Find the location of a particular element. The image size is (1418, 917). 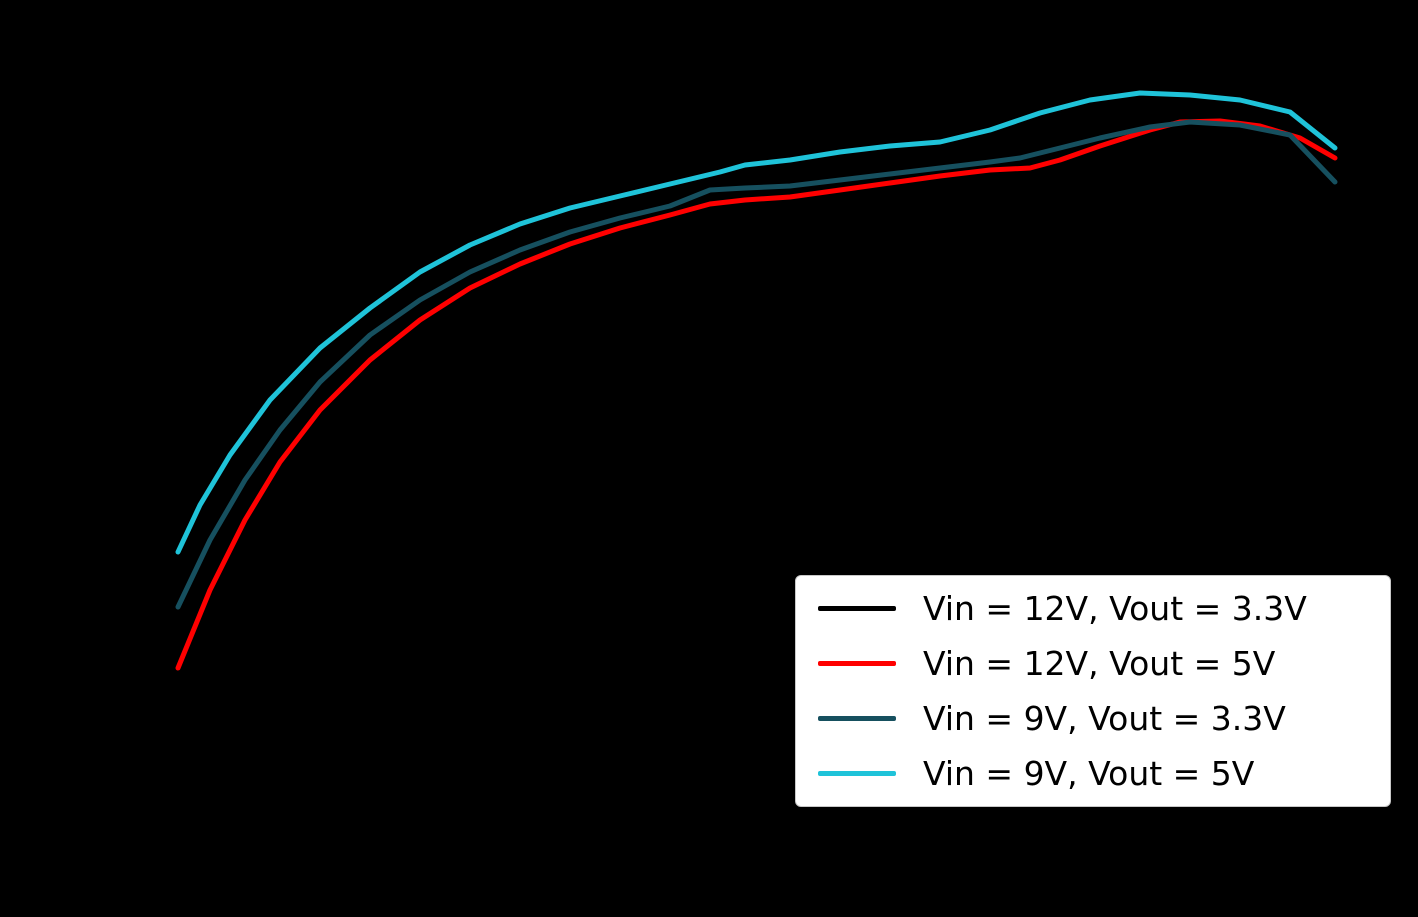

legend-item: Vin = 12V, Vout = 3.3V is located at coordinates (1093, 609).